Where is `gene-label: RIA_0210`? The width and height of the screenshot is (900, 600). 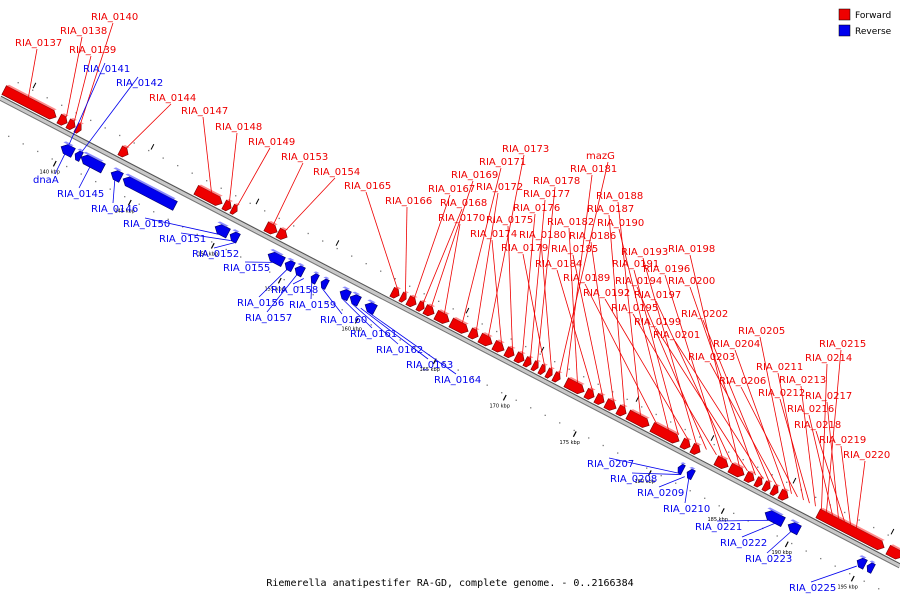
gene-label: RIA_0210 is located at coordinates (686, 509).